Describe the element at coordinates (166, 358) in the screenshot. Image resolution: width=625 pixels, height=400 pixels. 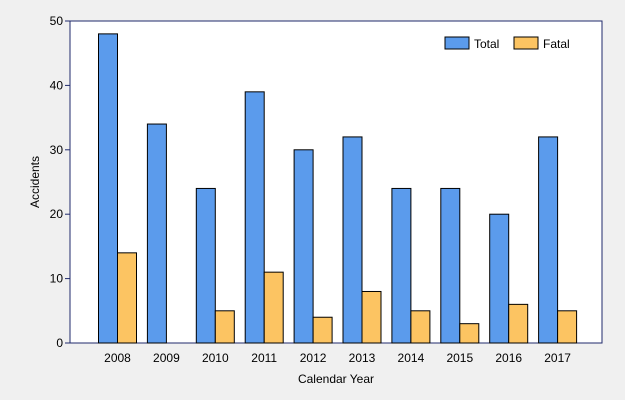
I see `x-tick-label: 2009` at that location.